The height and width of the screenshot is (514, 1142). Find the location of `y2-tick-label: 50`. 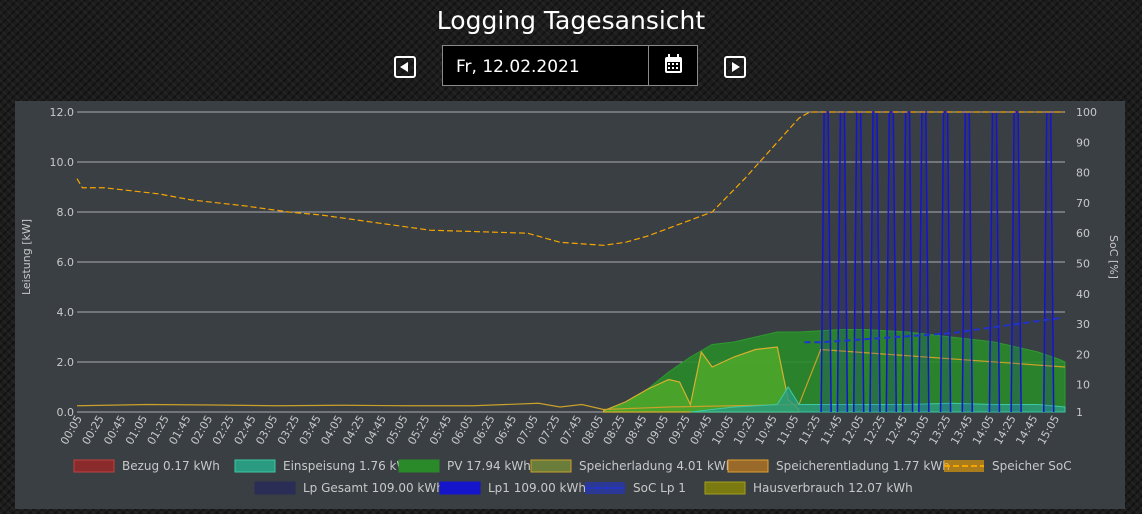

y2-tick-label: 50 is located at coordinates (1083, 264).